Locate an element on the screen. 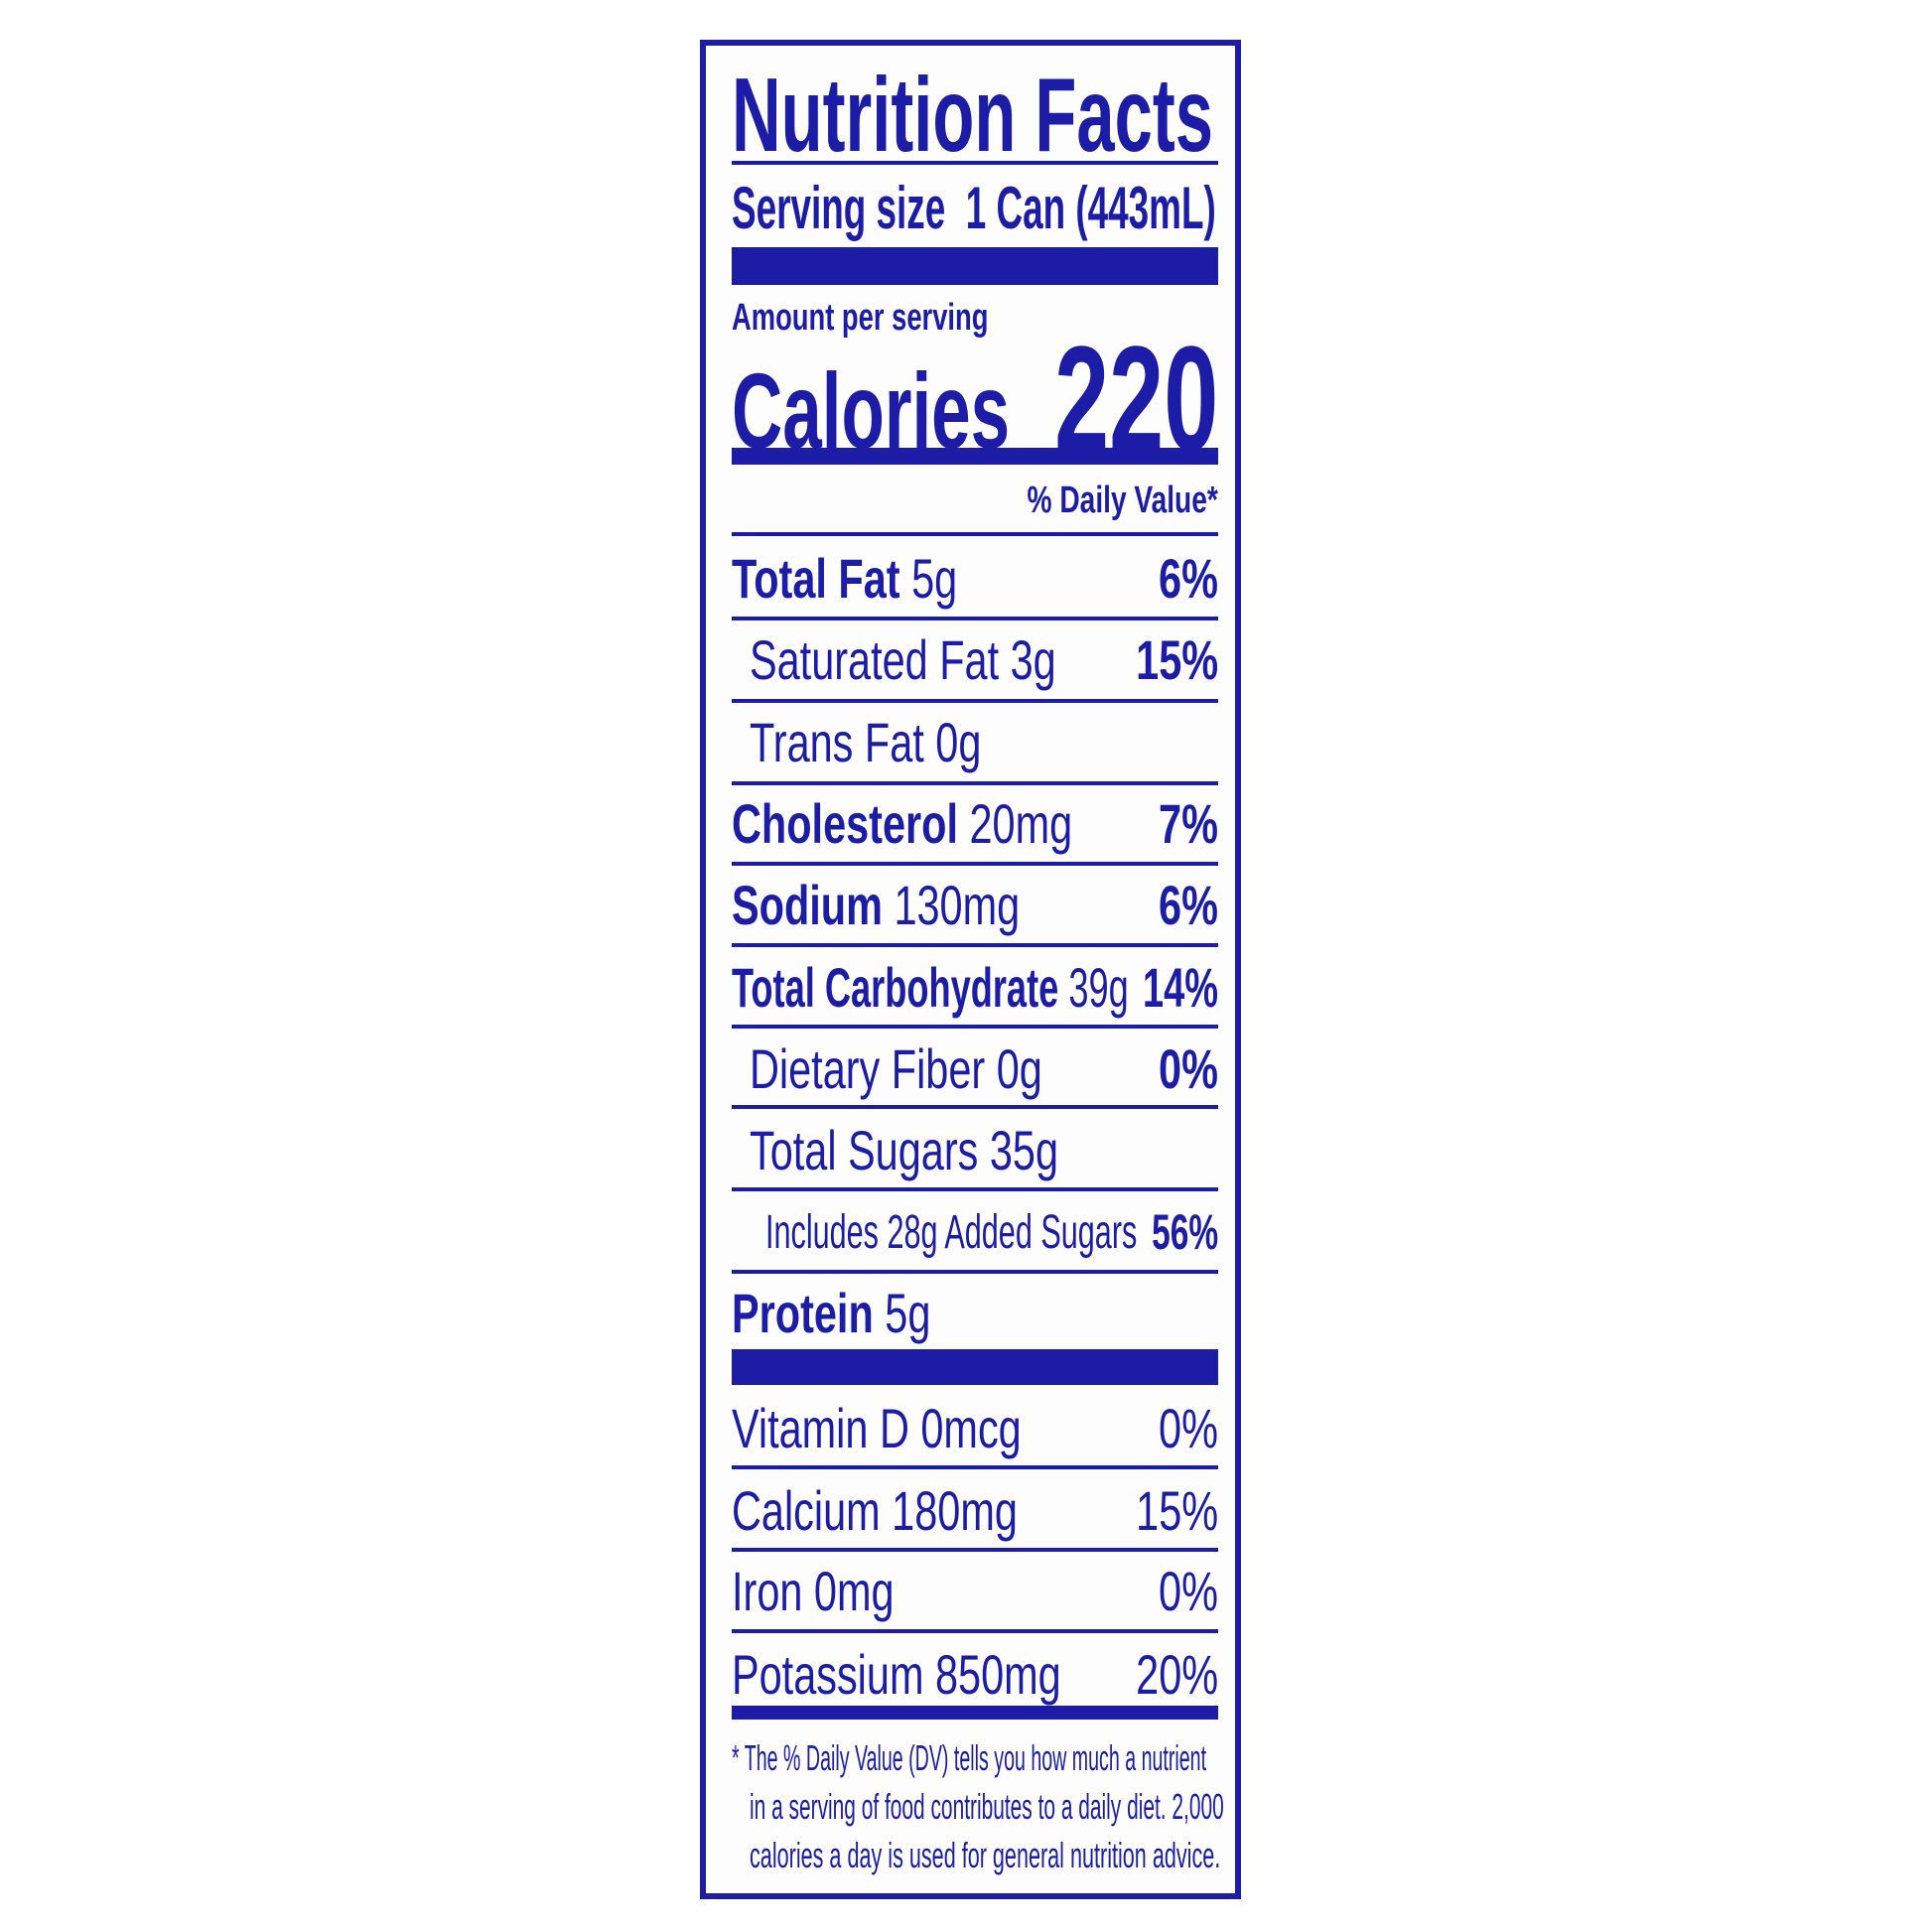 Image resolution: width=1932 pixels, height=1932 pixels. nutrient-label: Total Carbohydrate 39g is located at coordinates (931, 987).